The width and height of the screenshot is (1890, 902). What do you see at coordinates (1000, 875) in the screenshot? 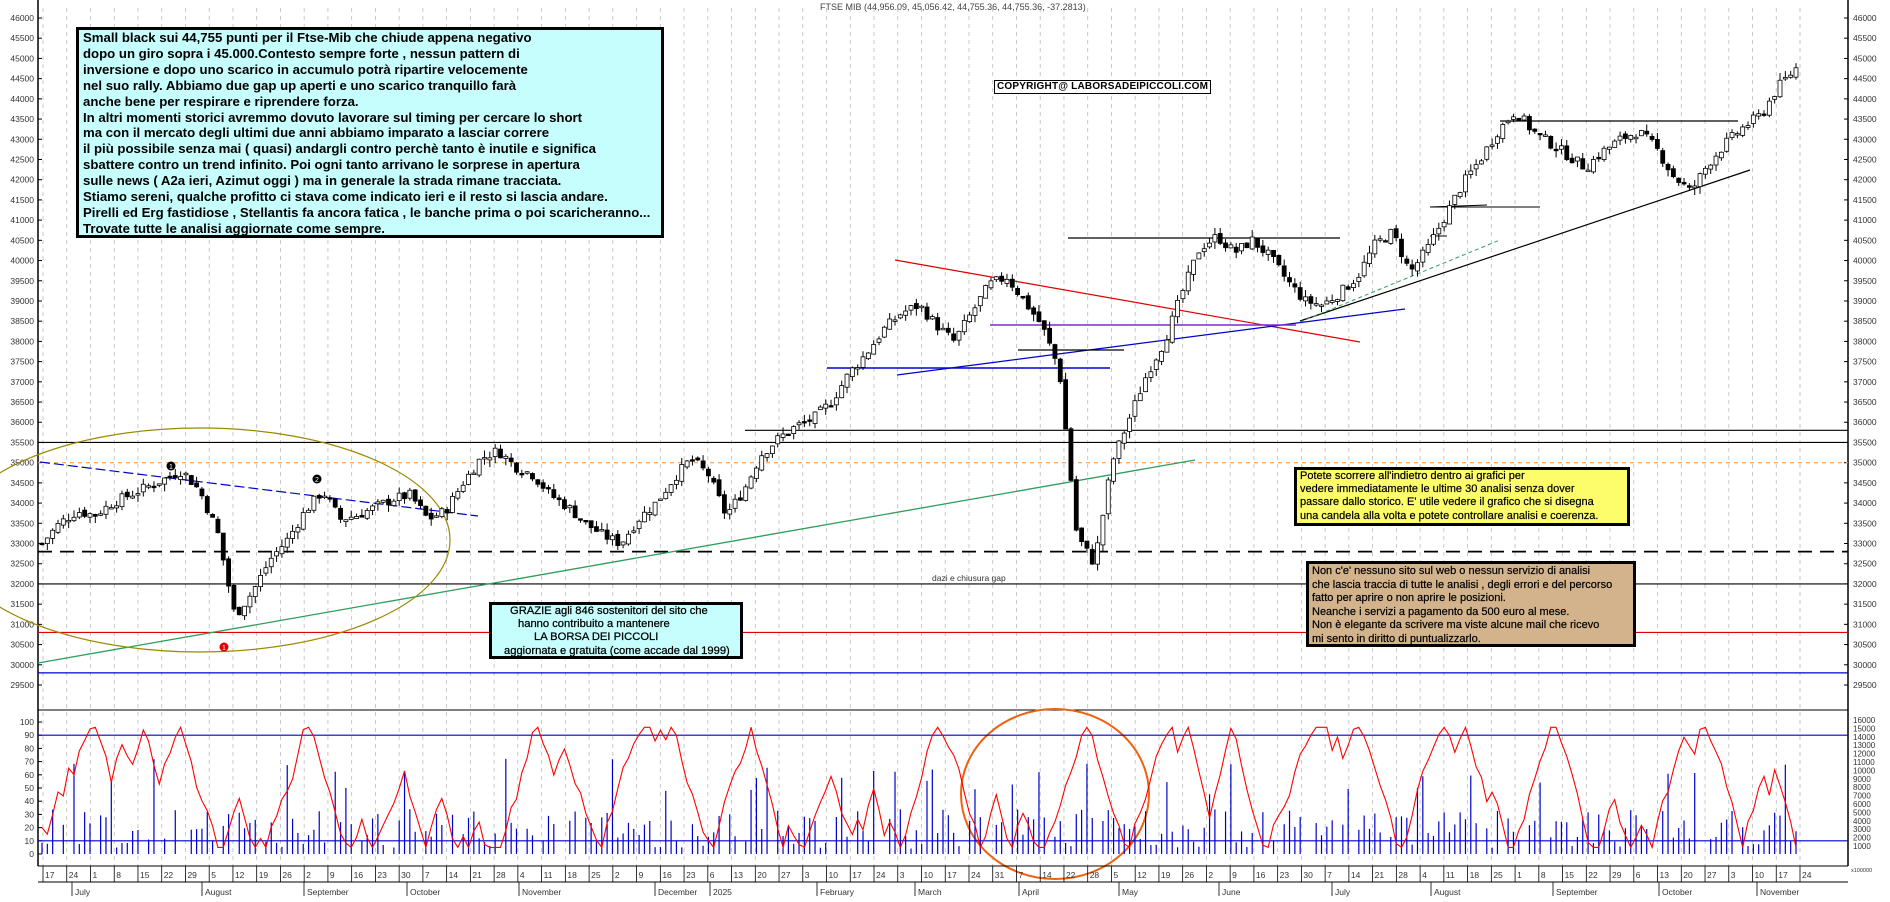
I see `x-tick-label: 31` at bounding box center [1000, 875].